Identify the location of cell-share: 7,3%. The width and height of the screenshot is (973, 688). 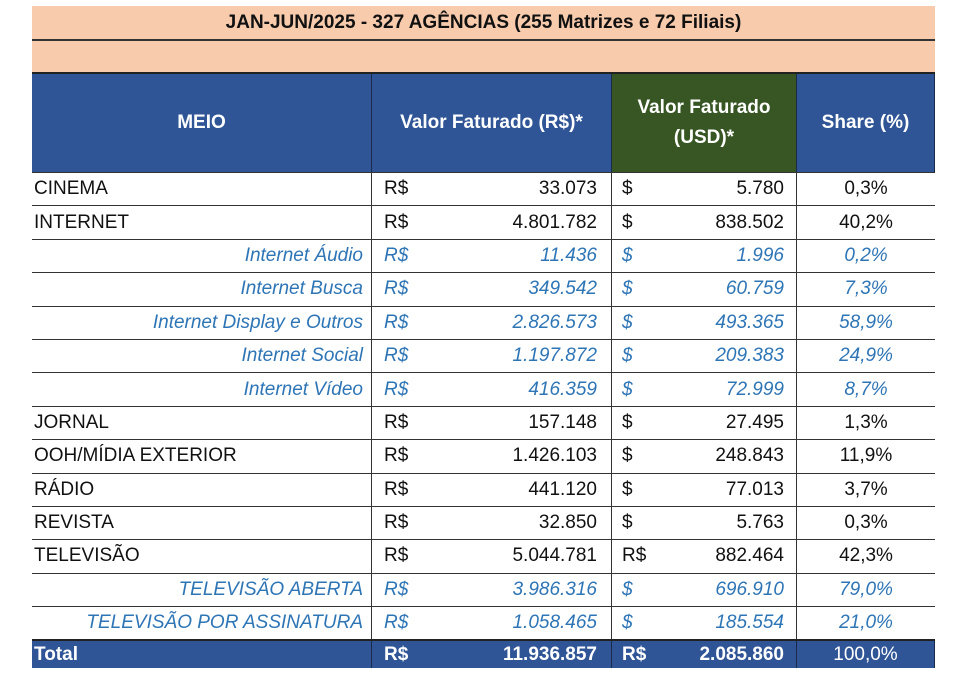
(866, 289).